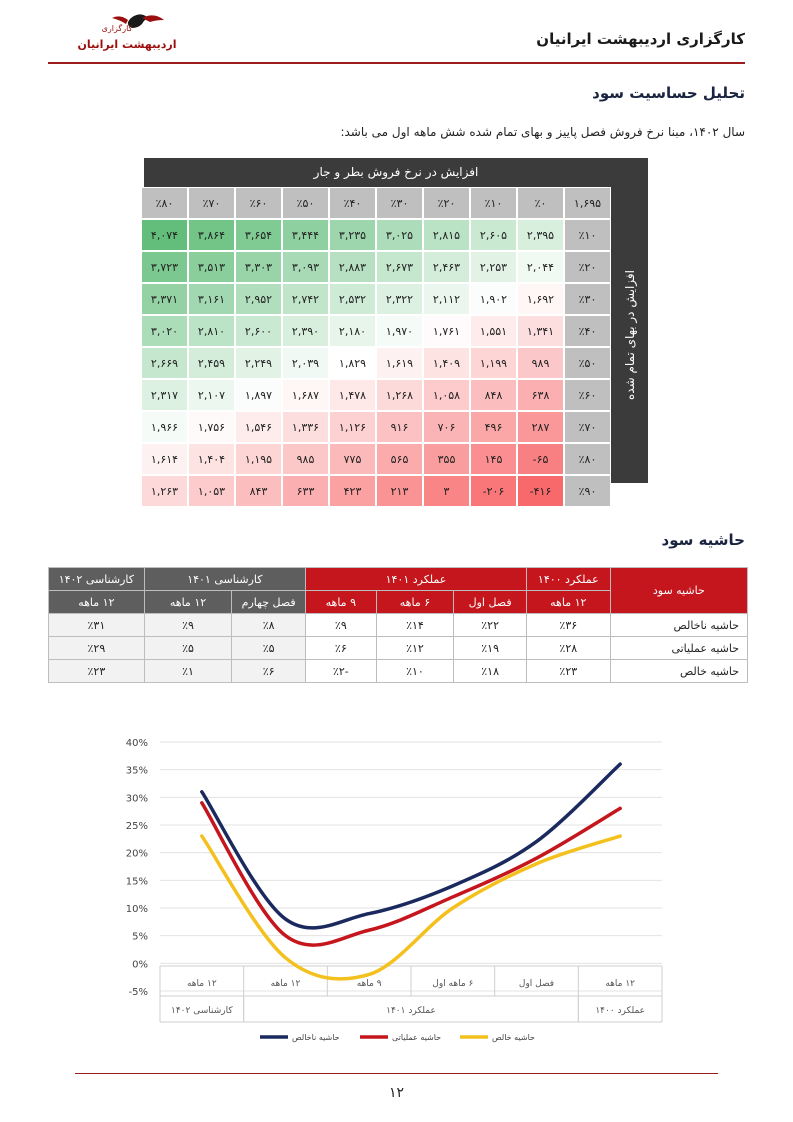 This screenshot has height=1122, width=793. What do you see at coordinates (568, 579) in the screenshot?
I see `group-header: عملکرد ۱۴۰۰` at bounding box center [568, 579].